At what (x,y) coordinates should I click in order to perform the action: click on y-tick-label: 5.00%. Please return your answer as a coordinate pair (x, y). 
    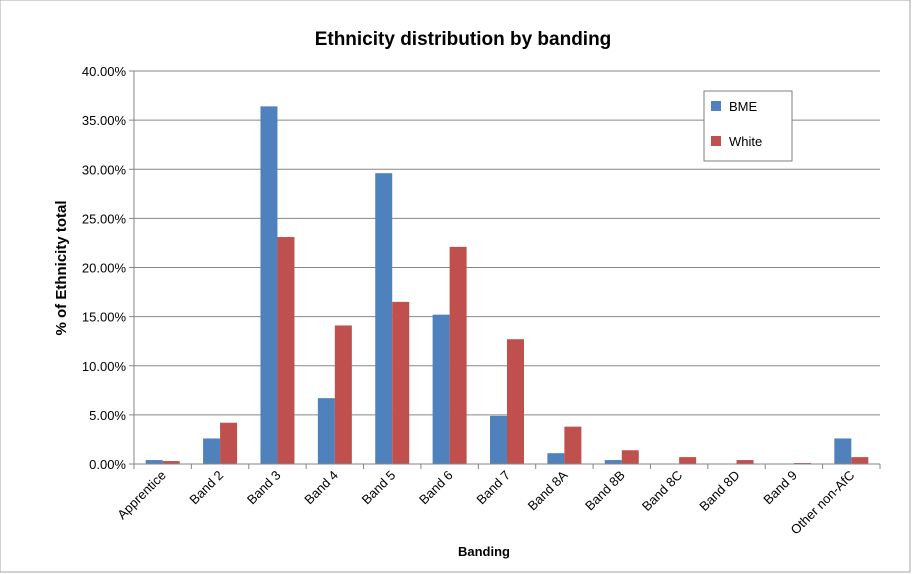
    Looking at the image, I should click on (107, 415).